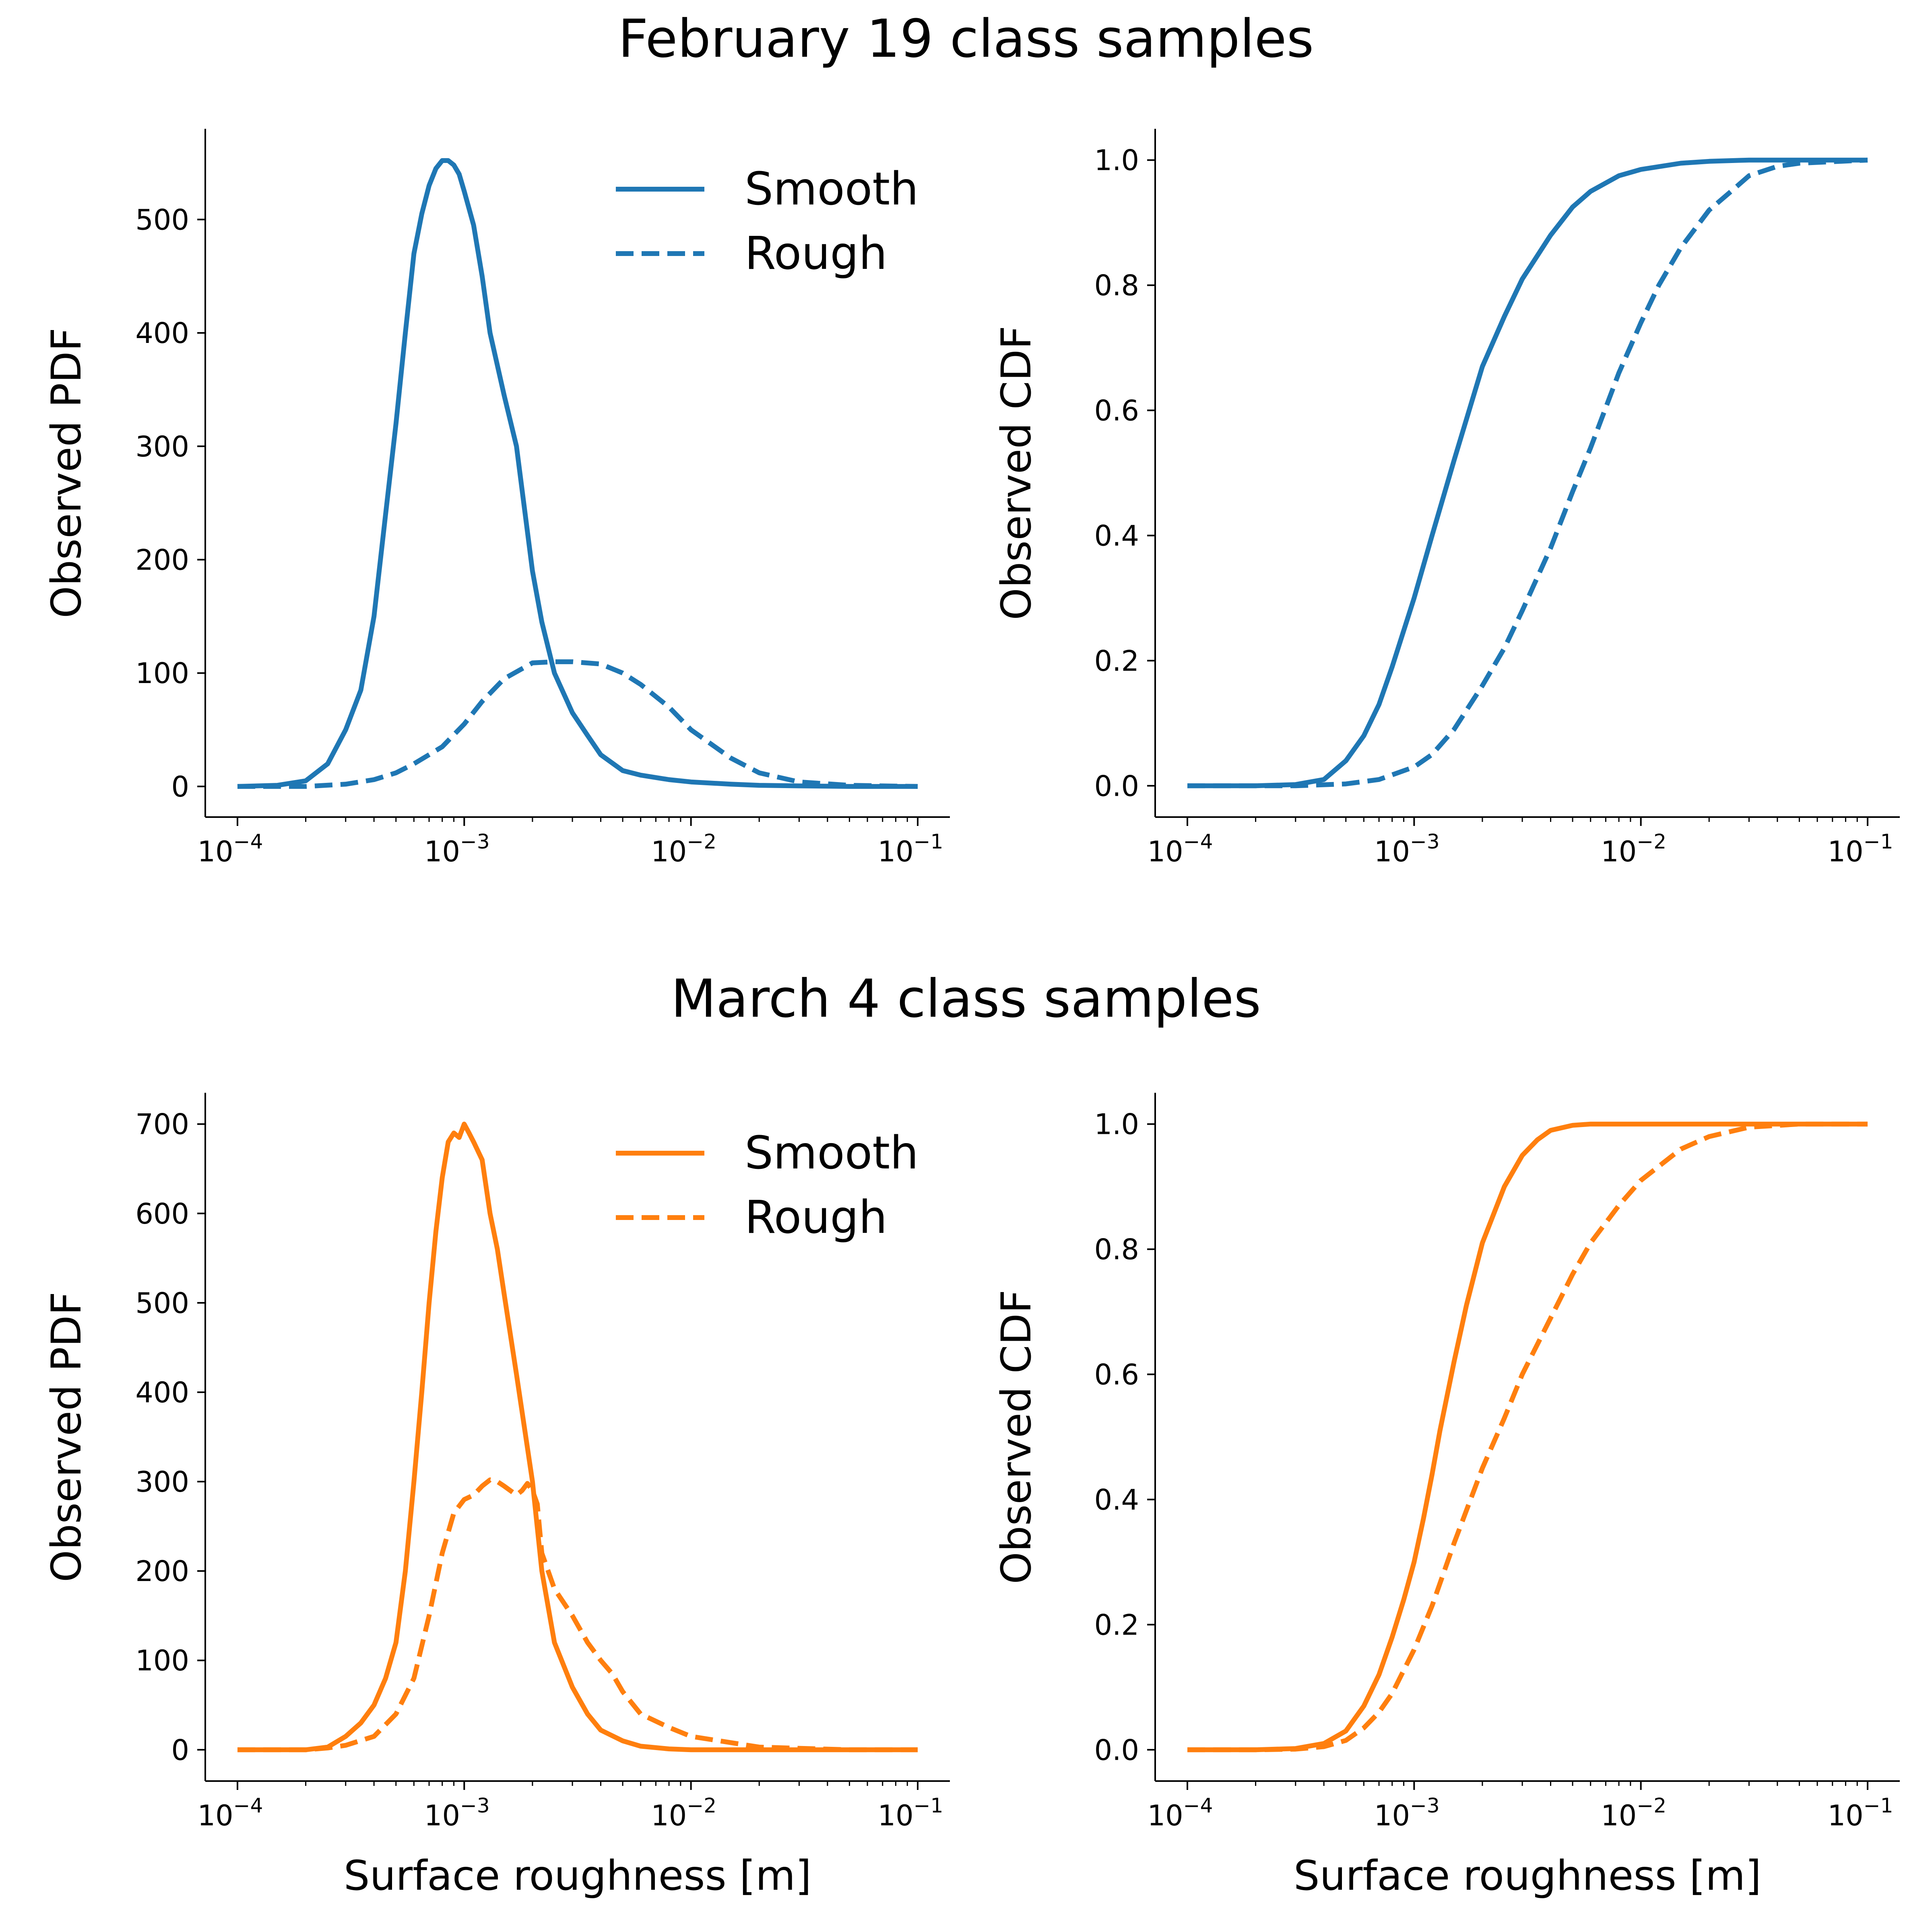  Describe the element at coordinates (966, 38) in the screenshot. I see `row-title-february: February 19 class samples` at that location.